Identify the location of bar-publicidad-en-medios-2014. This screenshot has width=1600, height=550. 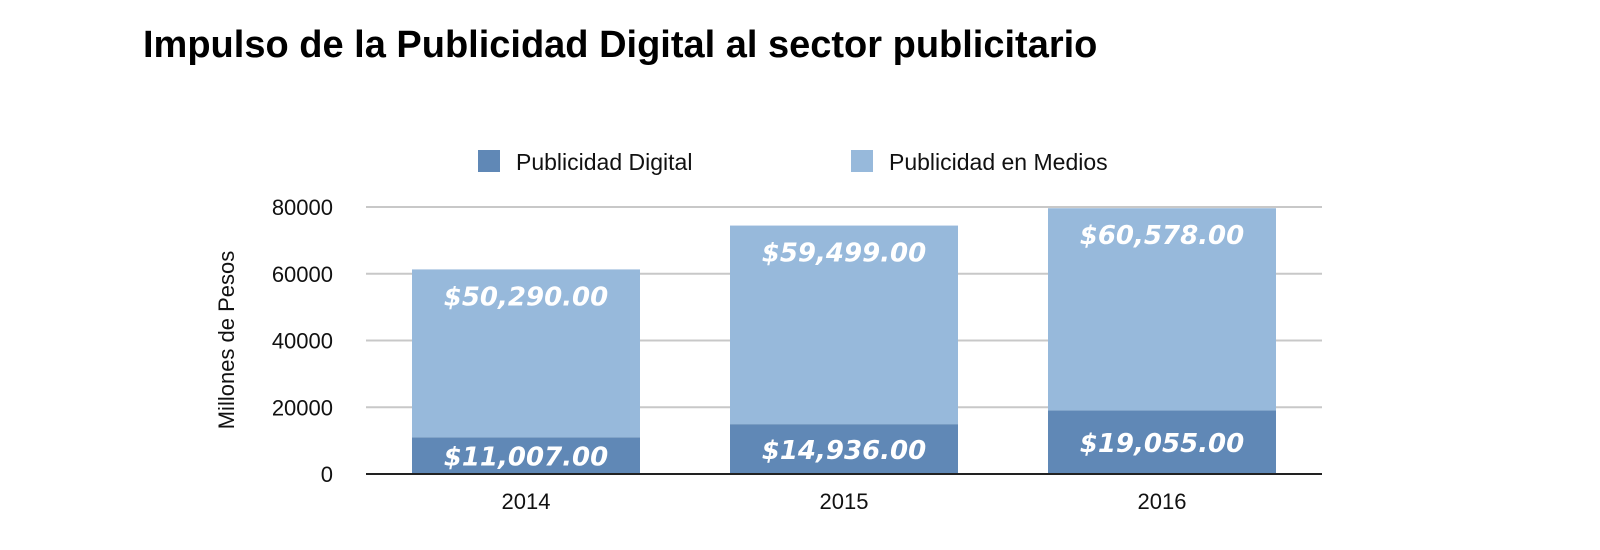
(526, 353).